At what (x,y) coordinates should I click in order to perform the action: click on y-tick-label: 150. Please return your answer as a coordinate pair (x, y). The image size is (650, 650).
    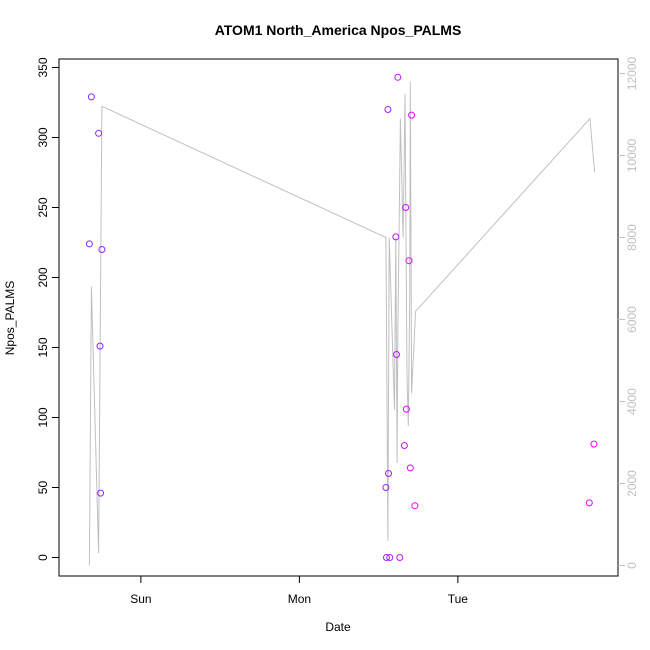
    Looking at the image, I should click on (43, 347).